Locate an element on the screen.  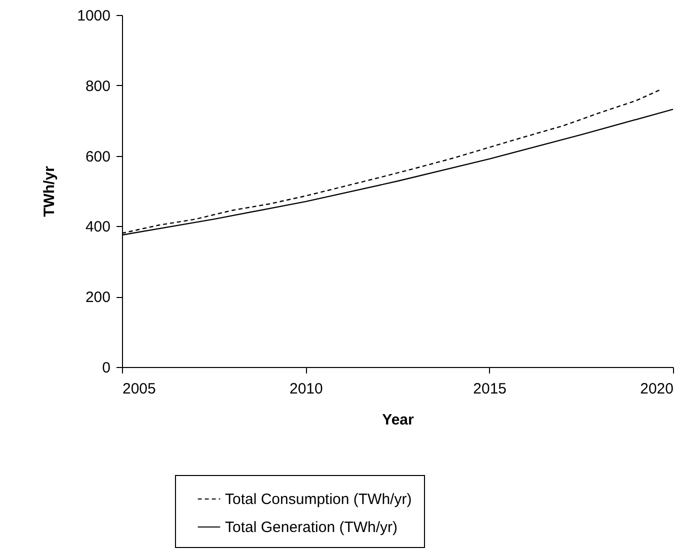
x-tick-label: 2015 is located at coordinates (490, 389).